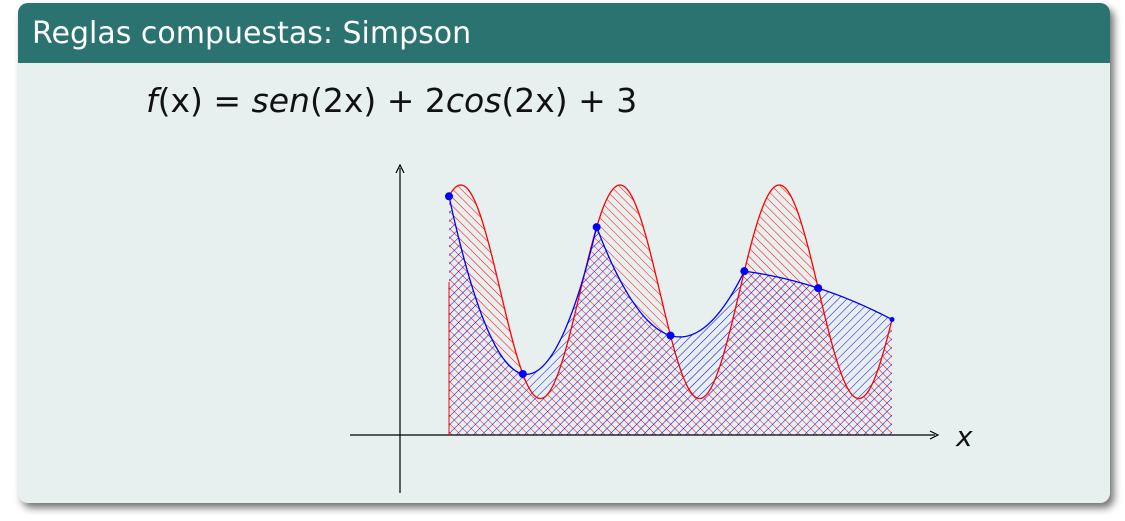 Image resolution: width=1125 pixels, height=521 pixels. Describe the element at coordinates (152, 100) in the screenshot. I see `formula-f: f` at that location.